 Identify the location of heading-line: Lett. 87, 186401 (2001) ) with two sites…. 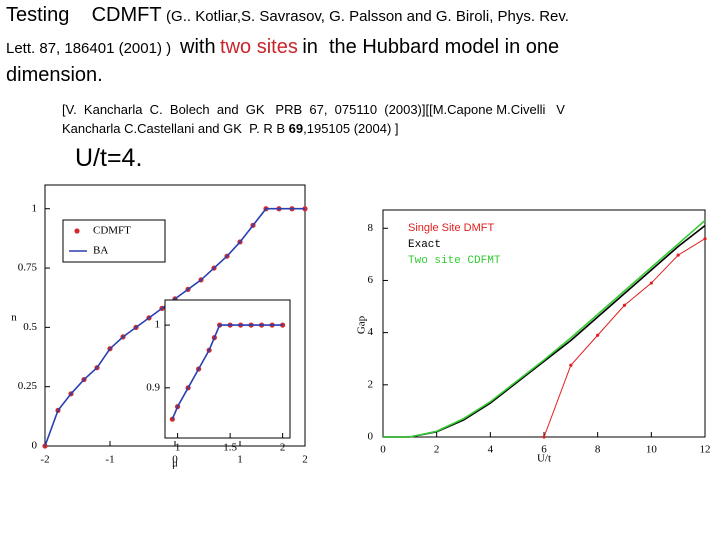
(282, 47).